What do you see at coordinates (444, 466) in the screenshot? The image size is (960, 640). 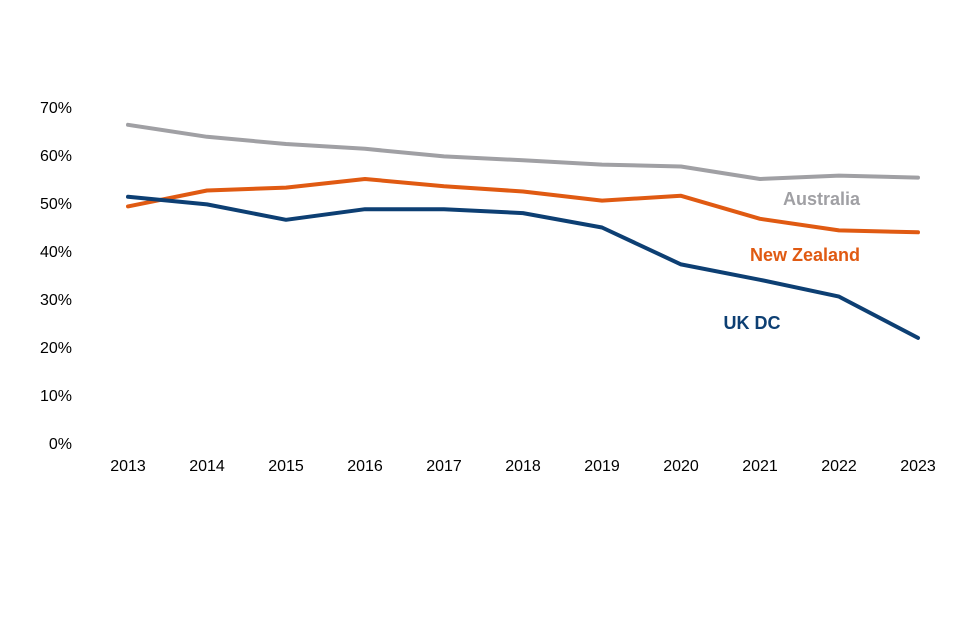 I see `x-tick-label: 2017` at bounding box center [444, 466].